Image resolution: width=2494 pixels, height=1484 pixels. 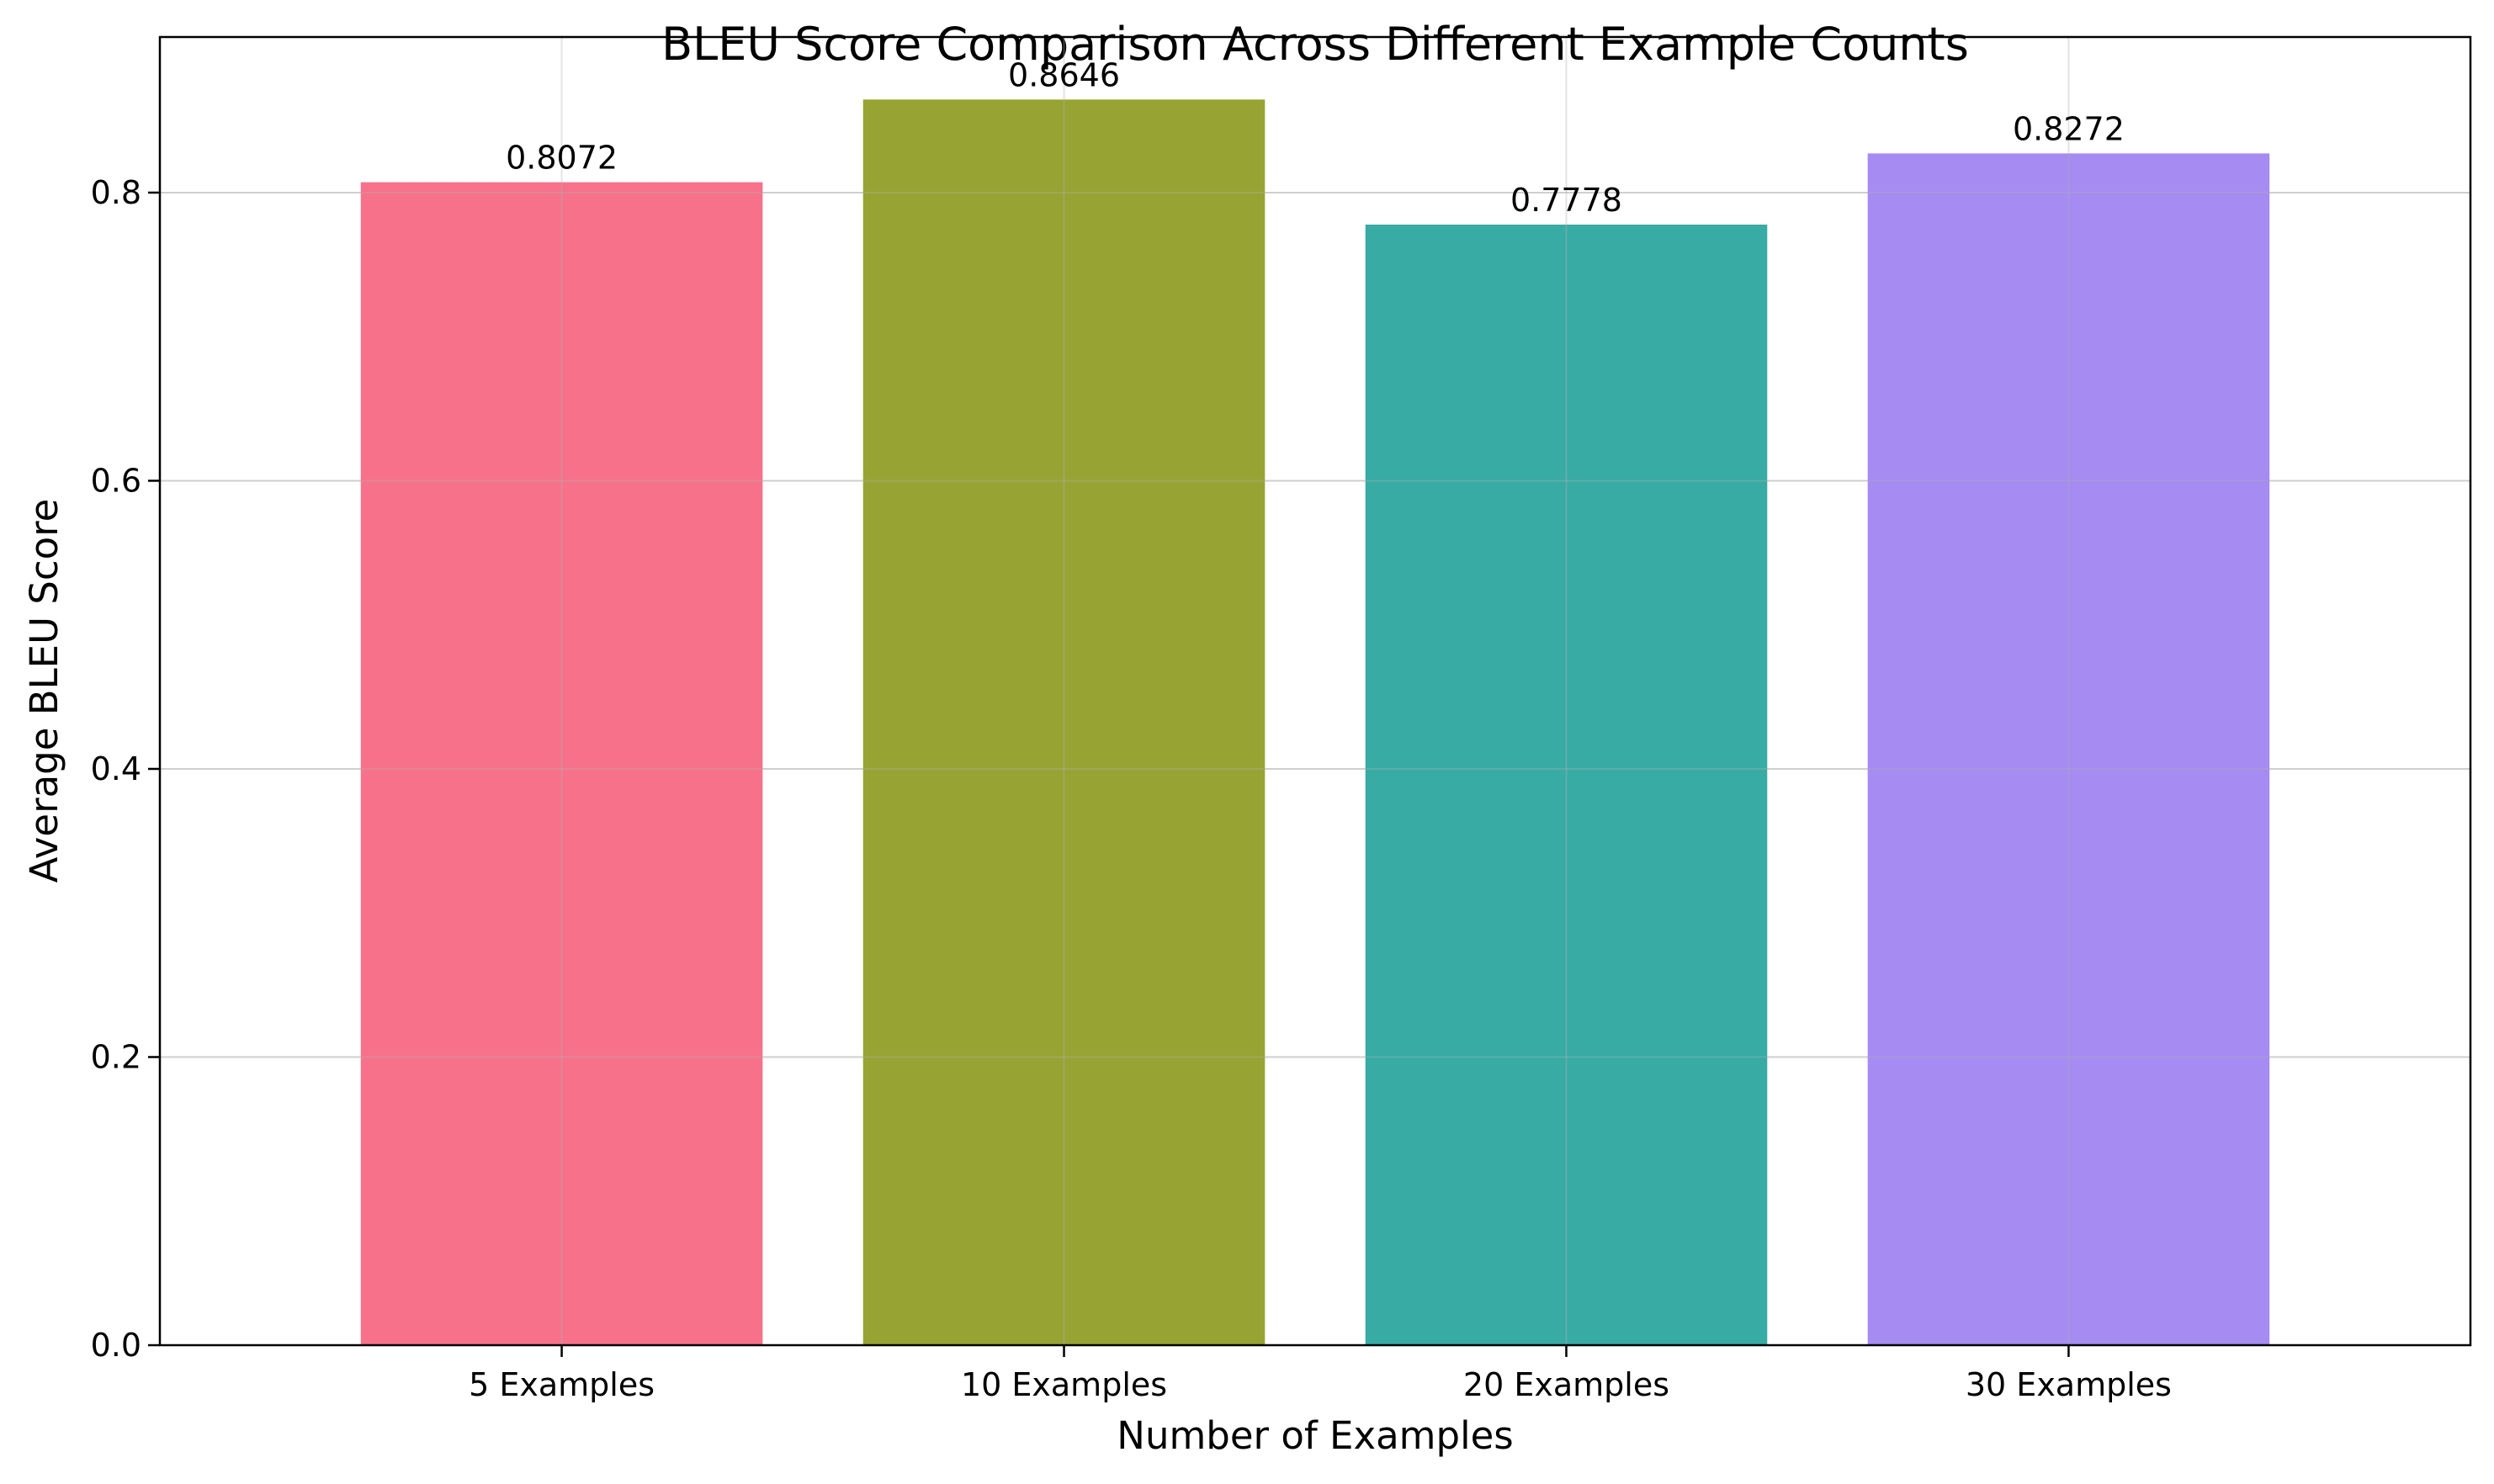 I want to click on y-axis-label: Average BLEU Score, so click(x=44, y=691).